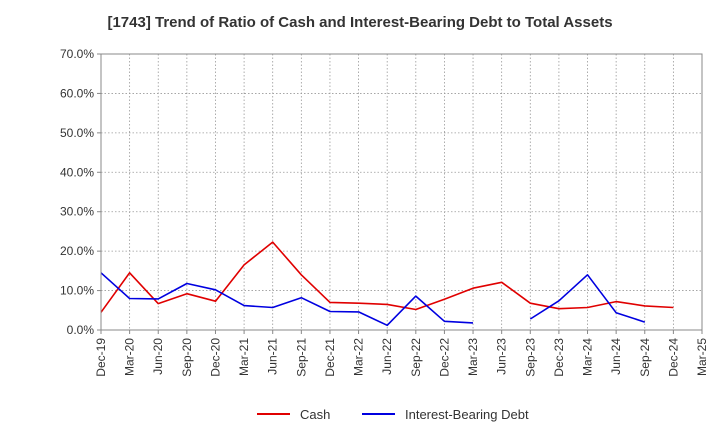 The width and height of the screenshot is (720, 440). I want to click on y-tick-label: 50.0%, so click(77, 133).